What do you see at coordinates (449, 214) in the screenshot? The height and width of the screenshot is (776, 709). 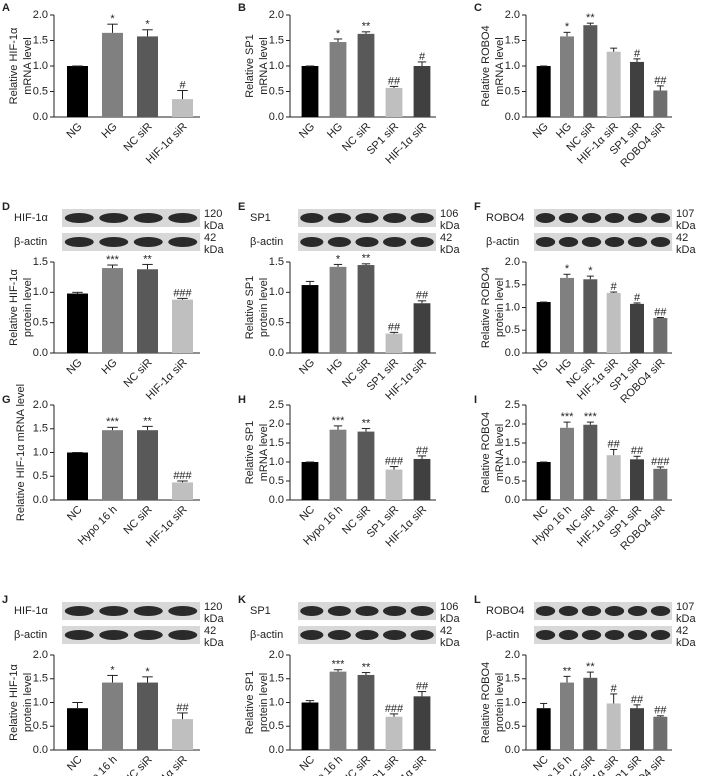 I see `blot-size: 106` at bounding box center [449, 214].